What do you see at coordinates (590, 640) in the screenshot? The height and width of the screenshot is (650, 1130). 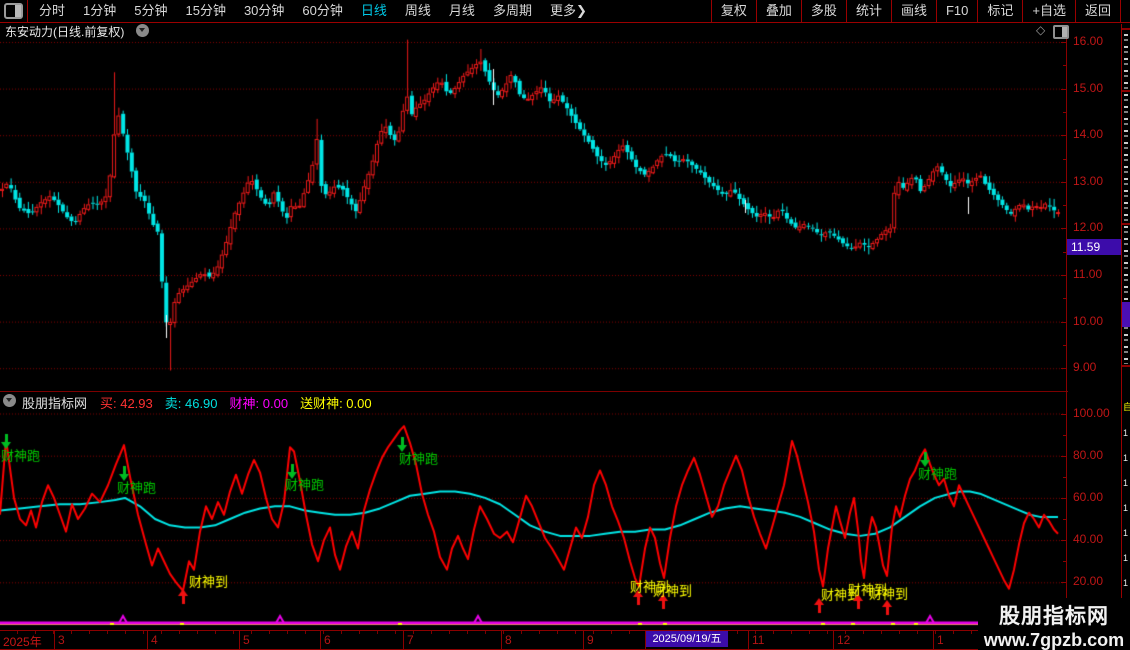 I see `date-month-label-6: 9` at bounding box center [590, 640].